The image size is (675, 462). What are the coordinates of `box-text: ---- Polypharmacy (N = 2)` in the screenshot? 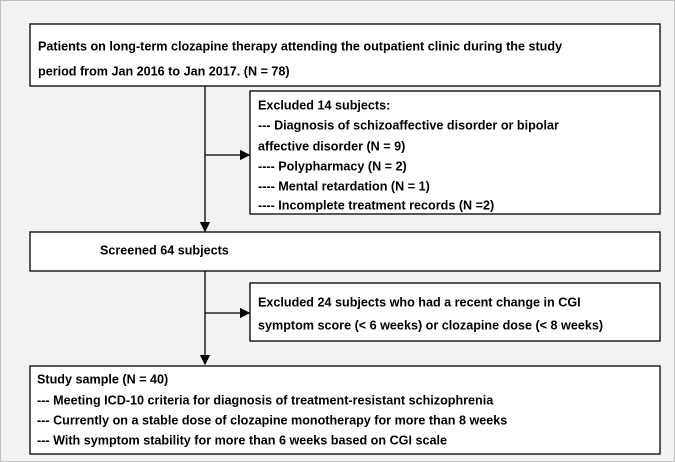 It's located at (332, 166).